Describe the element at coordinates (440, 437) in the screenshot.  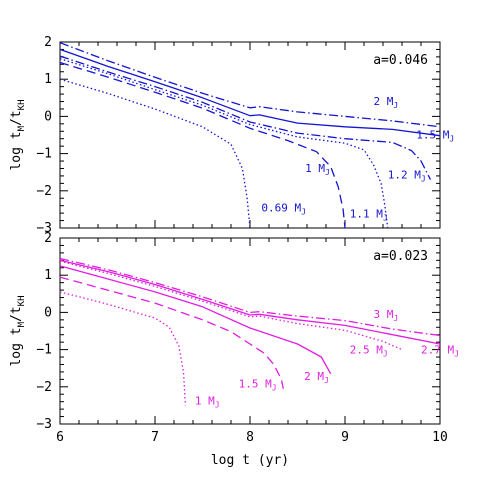
I see `x-tick-label: 10` at that location.